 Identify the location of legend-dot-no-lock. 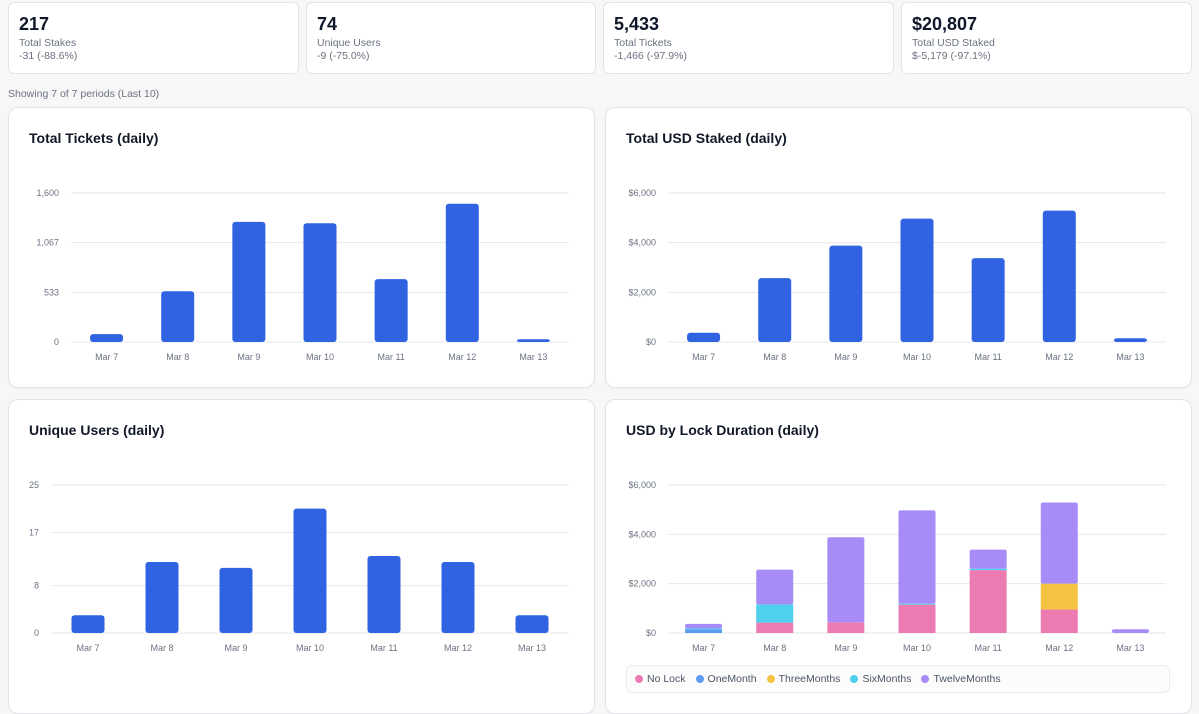
(639, 679).